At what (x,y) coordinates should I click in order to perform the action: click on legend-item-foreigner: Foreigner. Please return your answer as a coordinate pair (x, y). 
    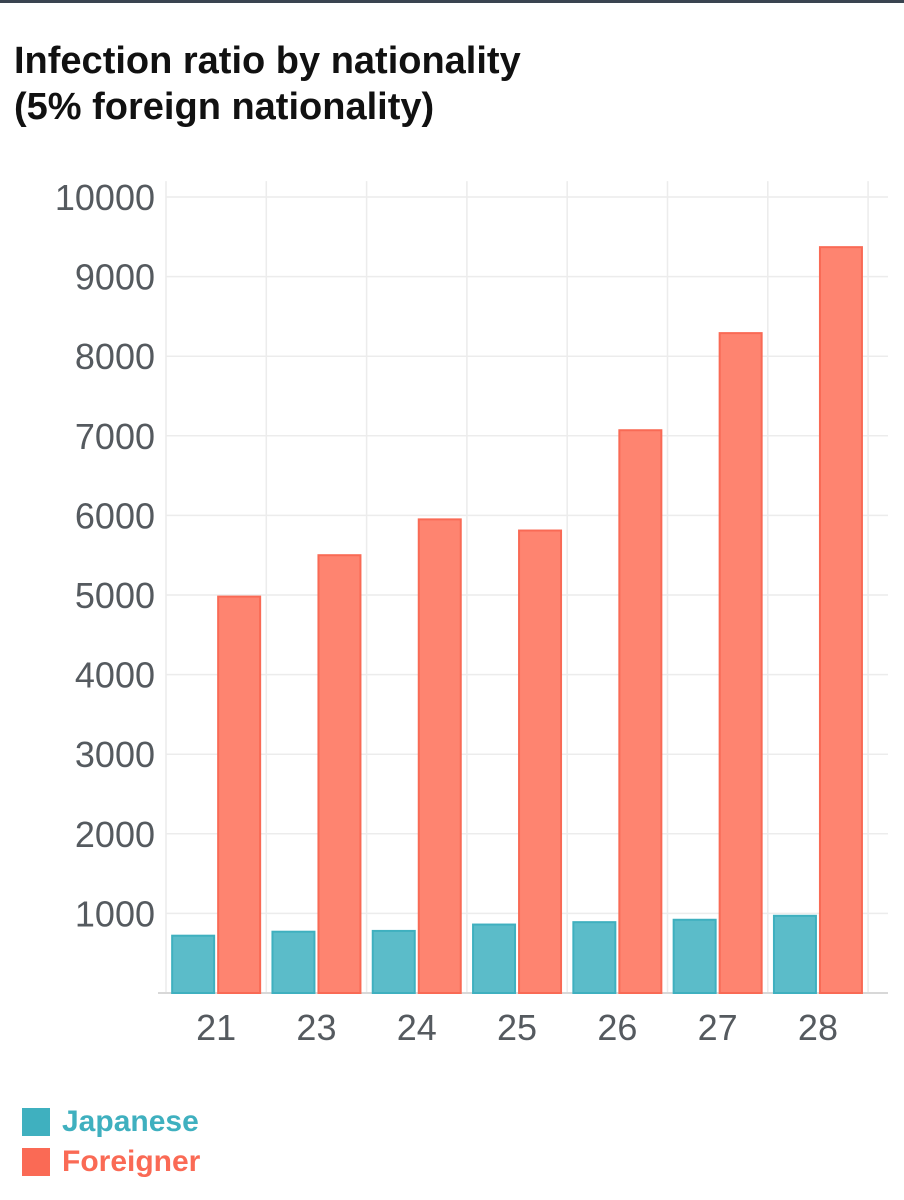
    Looking at the image, I should click on (111, 1162).